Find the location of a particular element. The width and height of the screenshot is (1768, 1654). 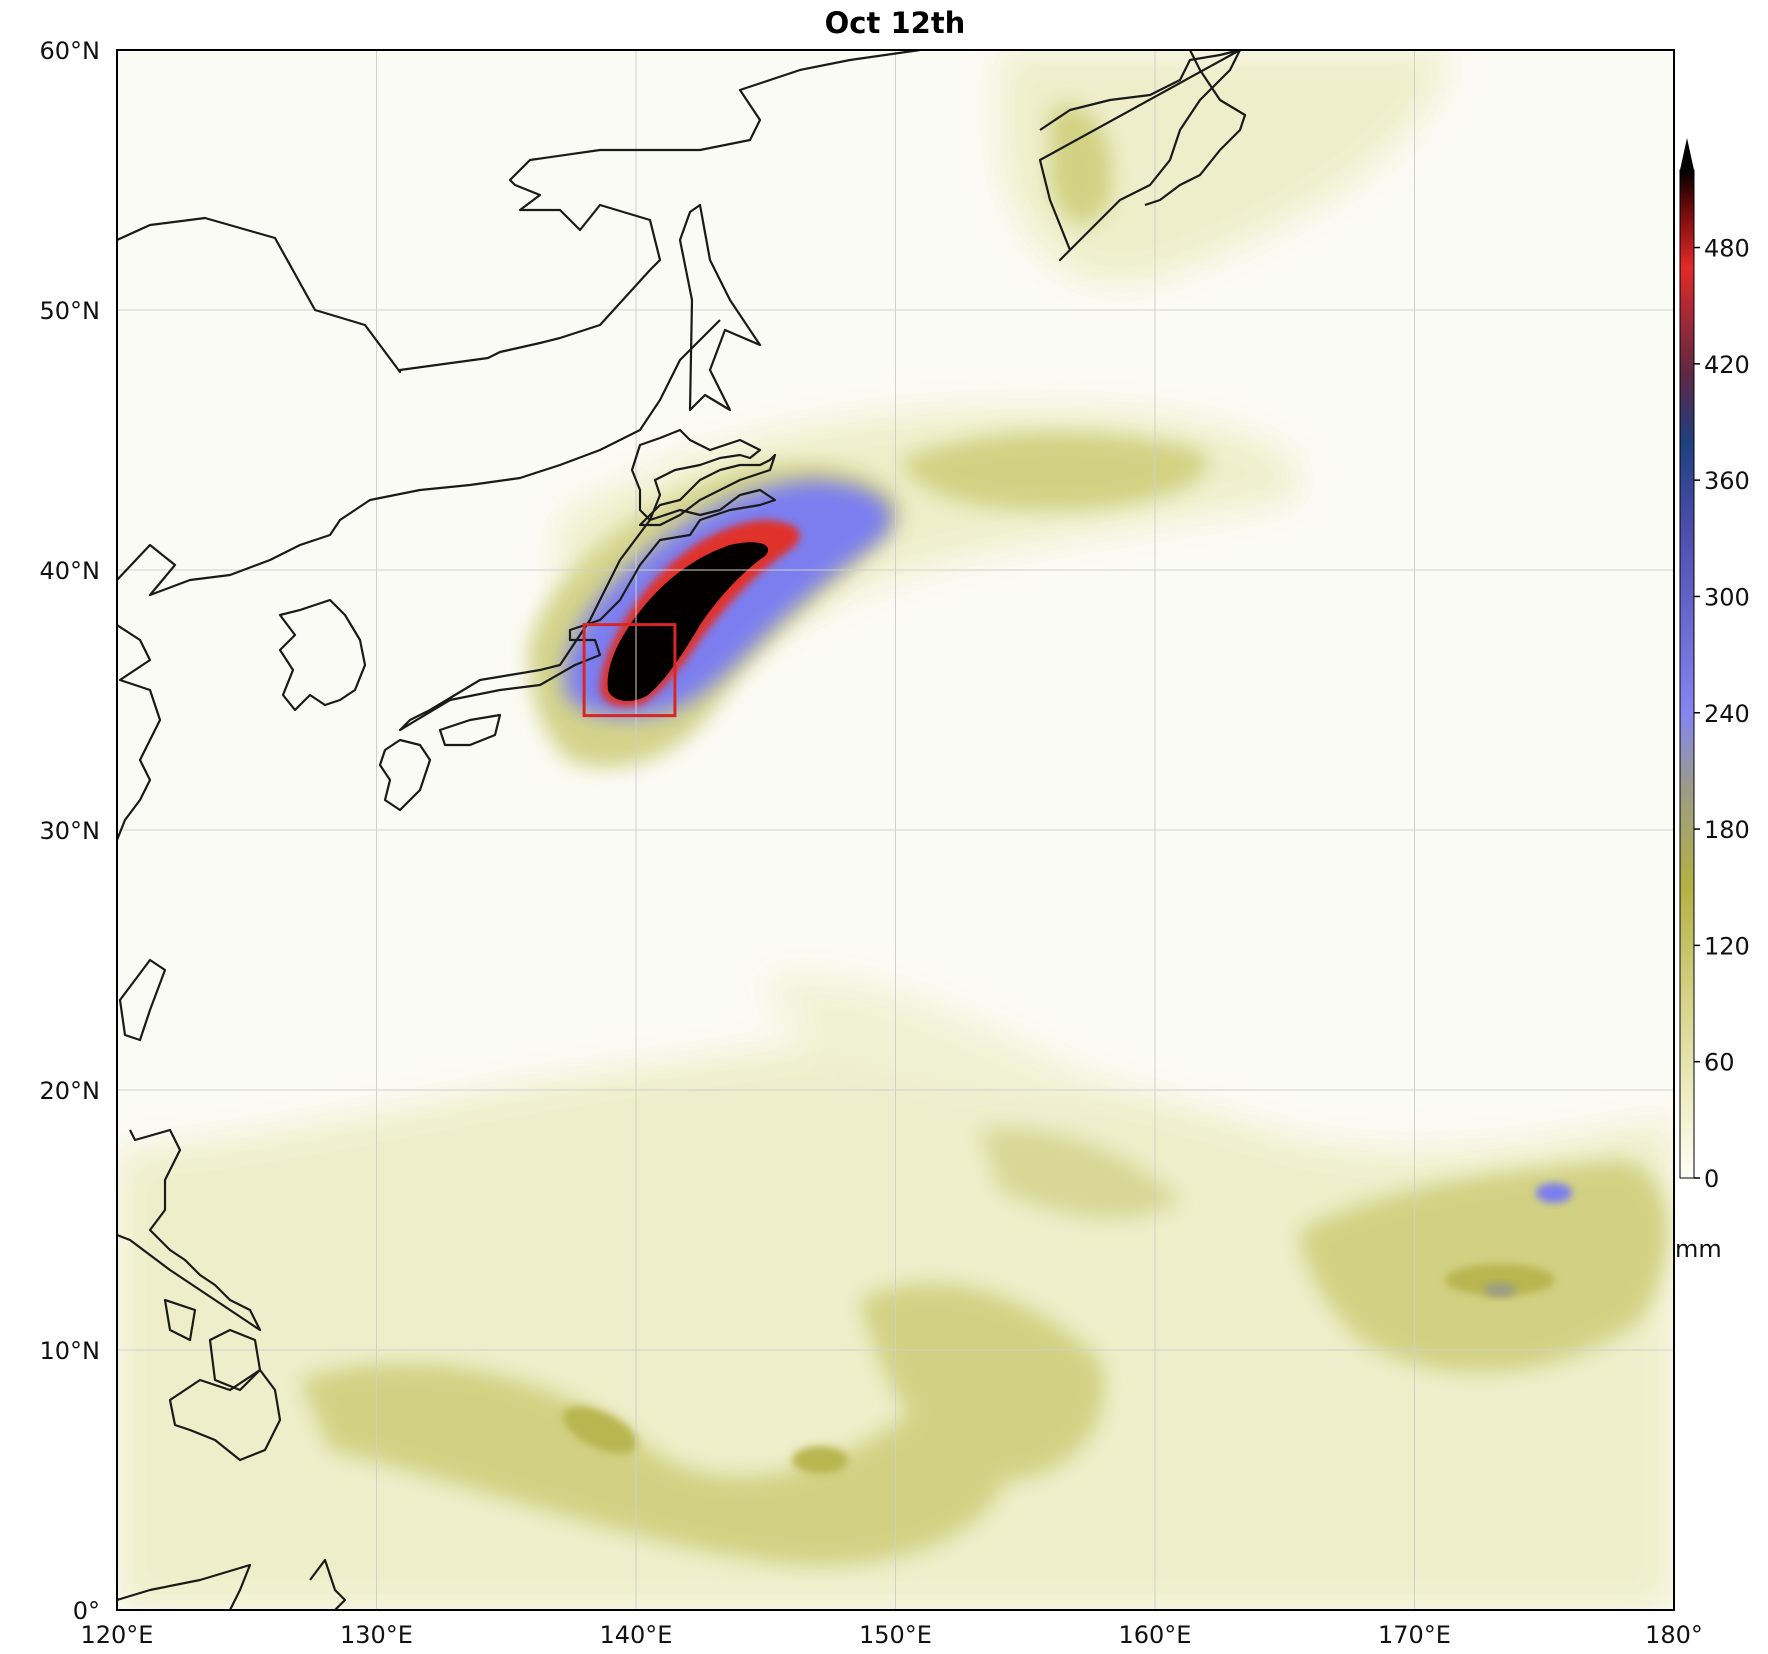

field-northeast-light is located at coordinates (1225, 167).